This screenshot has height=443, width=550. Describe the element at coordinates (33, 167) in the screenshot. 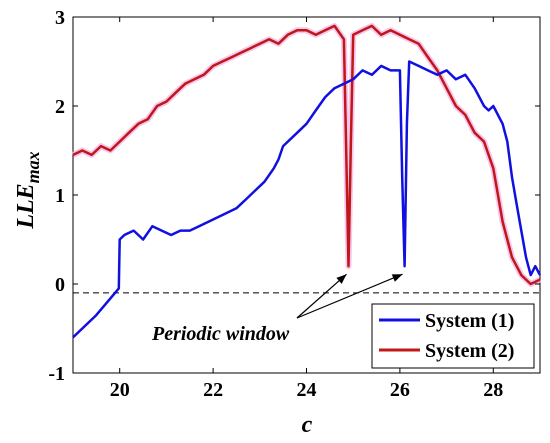

I see `y-axis-label-subscript: max` at that location.